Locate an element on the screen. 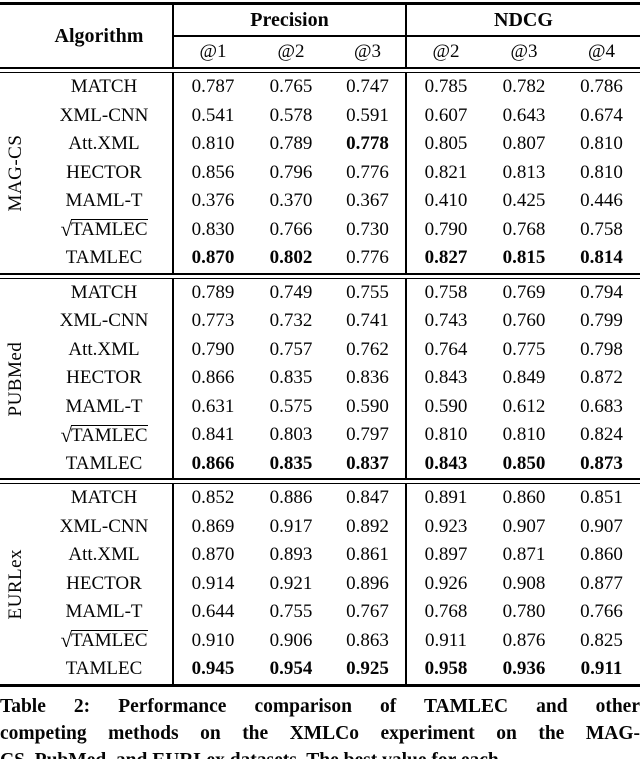 The width and height of the screenshot is (640, 759). table-row: √ TAMLEC 0.910 0.906 0.863 0.911 0.876 0.825 is located at coordinates (320, 640).